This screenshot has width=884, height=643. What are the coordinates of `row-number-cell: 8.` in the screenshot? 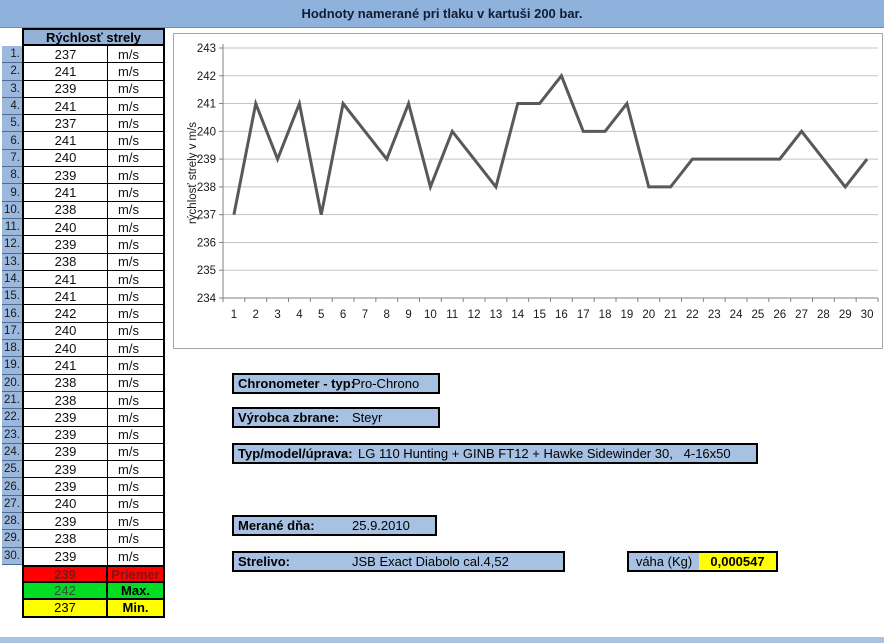 It's located at (12, 176).